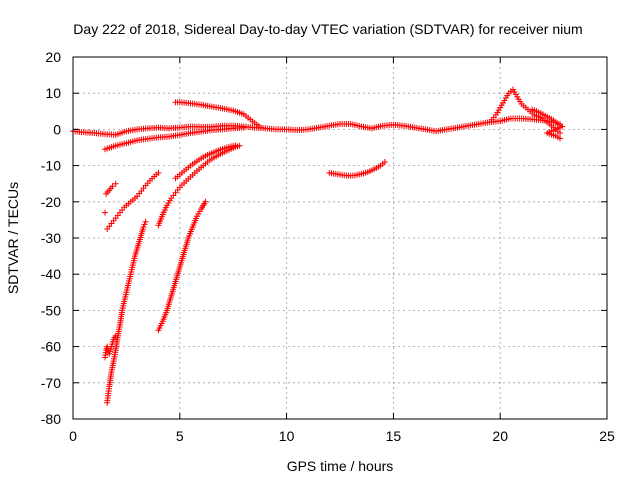  I want to click on data-point-outlier, so click(105, 212).